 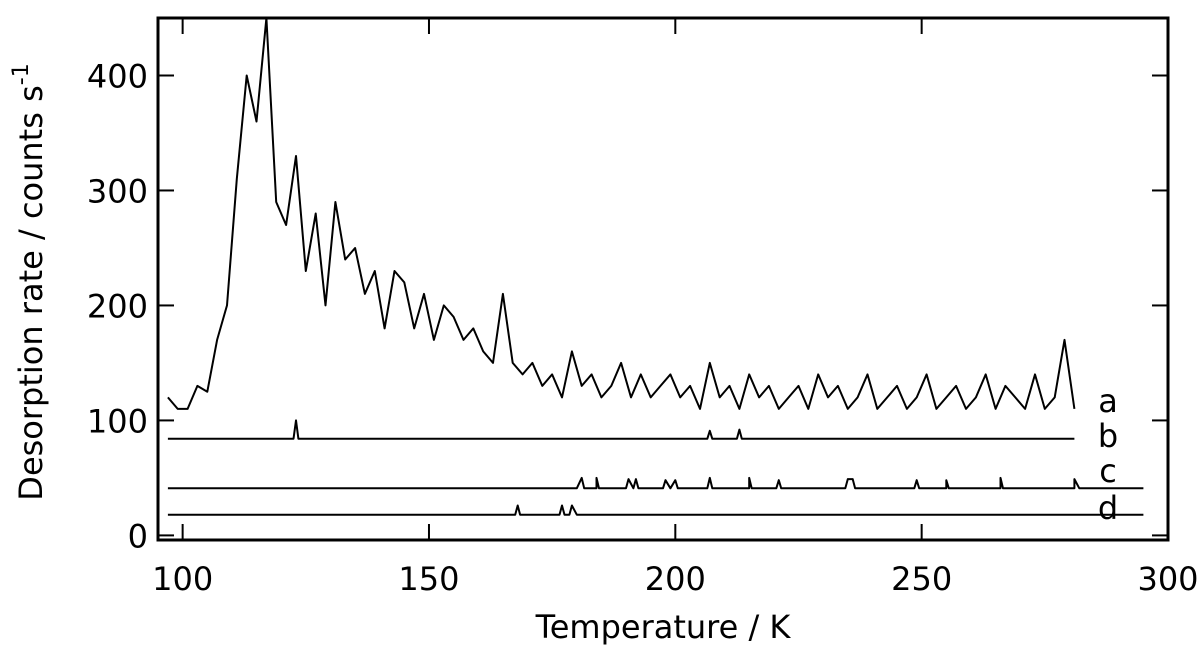 I want to click on x-tick-label: 100, so click(x=182, y=579).